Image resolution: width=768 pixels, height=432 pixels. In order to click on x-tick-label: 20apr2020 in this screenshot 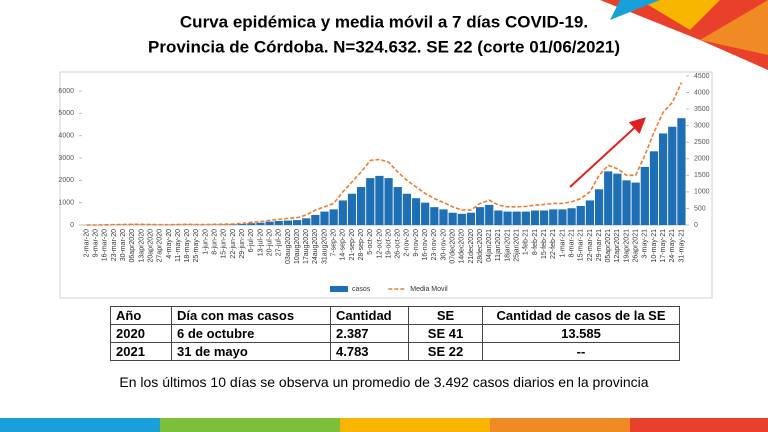, I will do `click(150, 246)`.